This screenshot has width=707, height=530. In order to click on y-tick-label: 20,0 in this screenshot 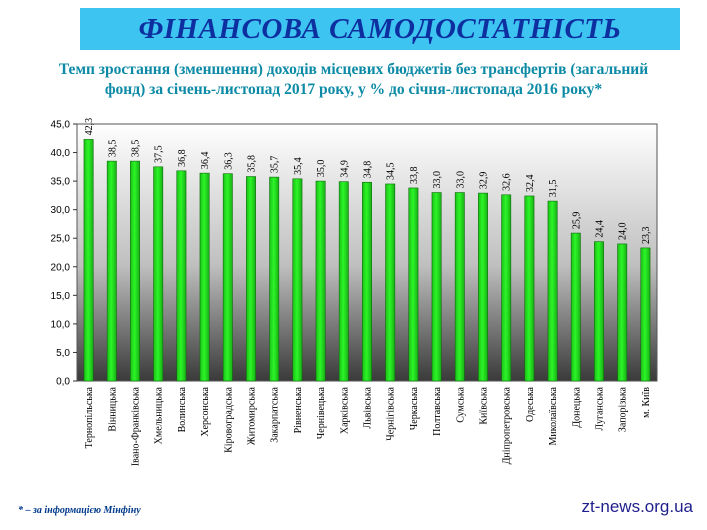, I will do `click(61, 267)`.